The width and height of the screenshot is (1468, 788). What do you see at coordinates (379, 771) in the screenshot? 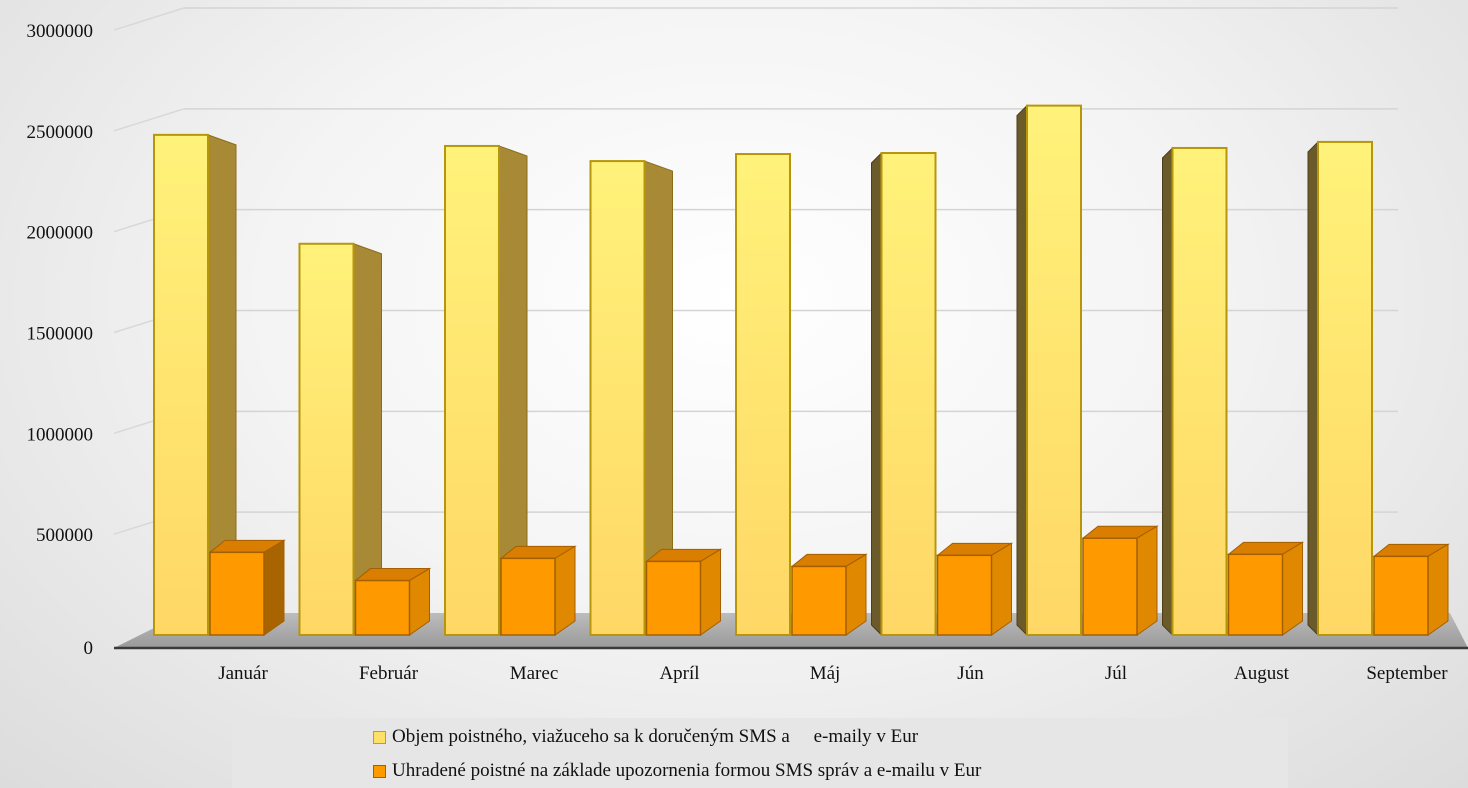
I see `legend-swatch-orange` at bounding box center [379, 771].